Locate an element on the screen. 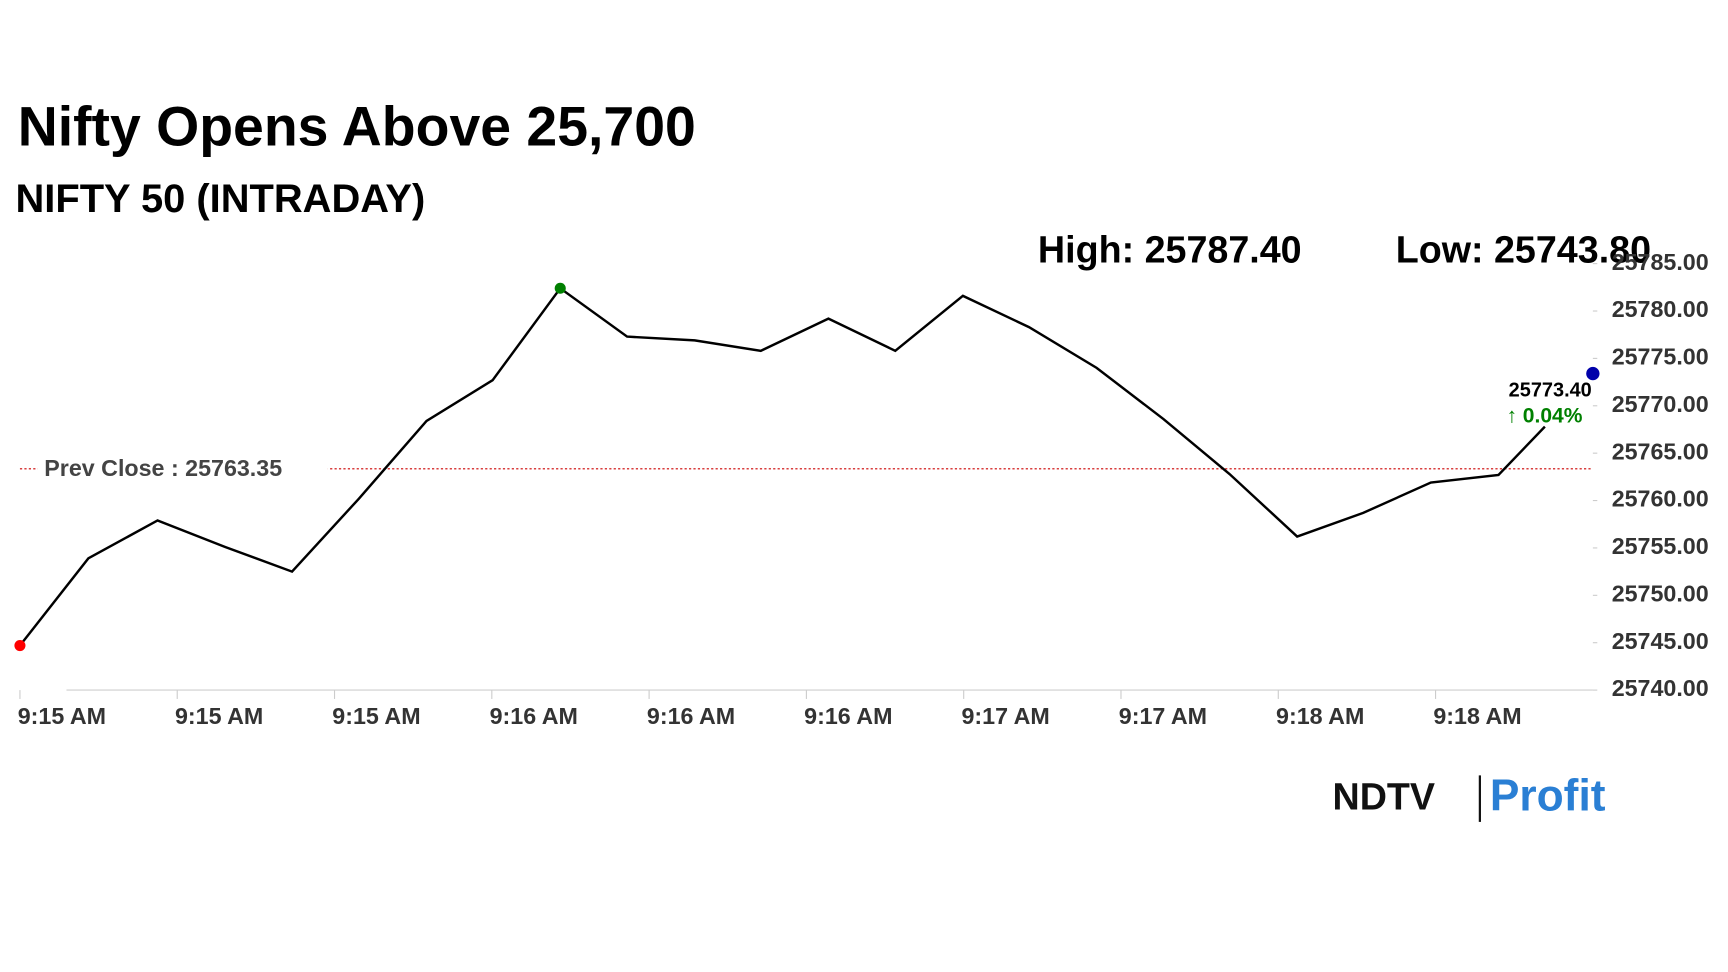 The image size is (1728, 972). last-marker is located at coordinates (1593, 373).